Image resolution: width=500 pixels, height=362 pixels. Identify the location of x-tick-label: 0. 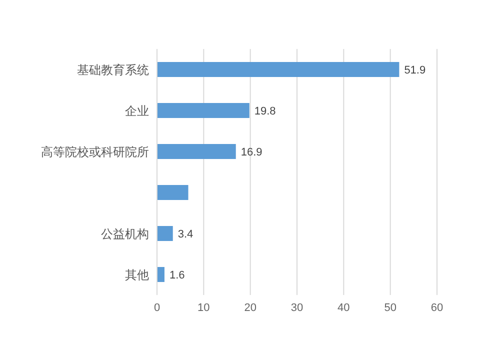
(157, 308).